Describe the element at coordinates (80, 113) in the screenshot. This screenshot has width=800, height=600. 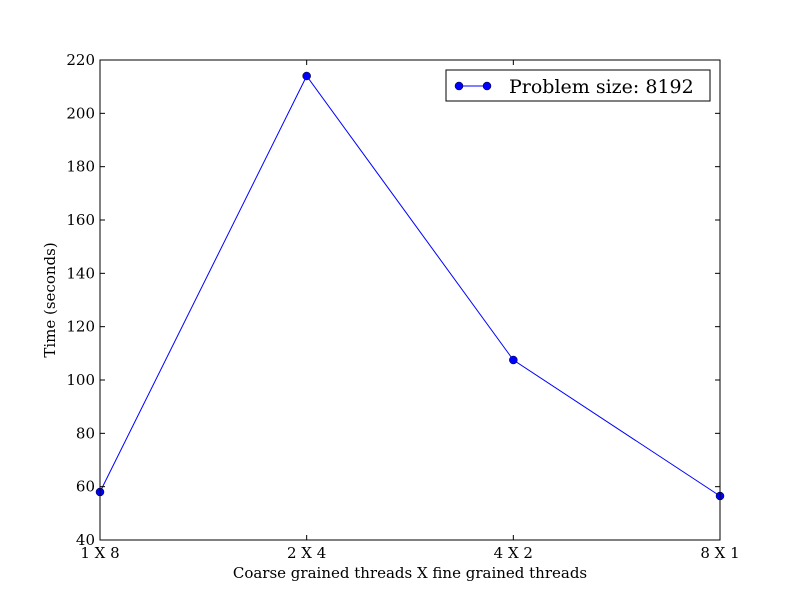
I see `y-tick-label: 200` at that location.